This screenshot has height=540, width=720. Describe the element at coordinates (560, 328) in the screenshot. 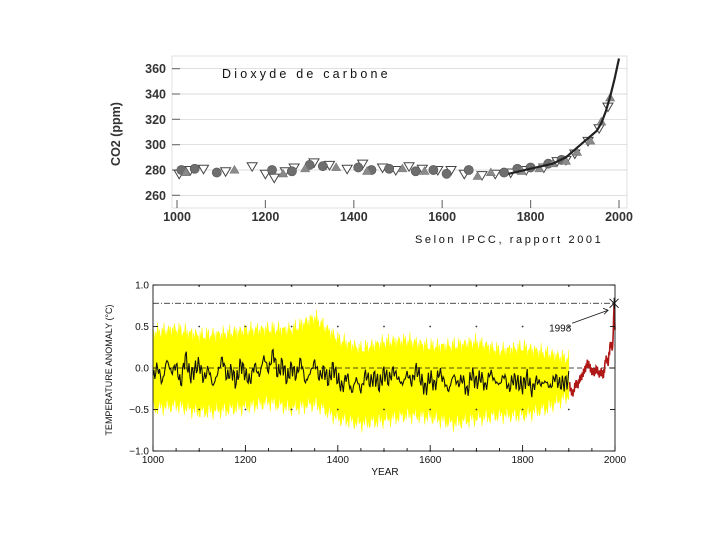

I see `record-annotation-label: 1998` at that location.